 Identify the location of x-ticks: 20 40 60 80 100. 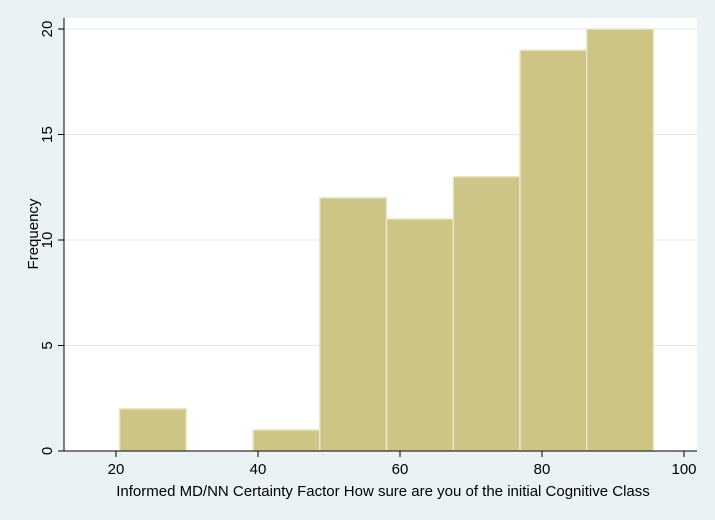
(402, 464).